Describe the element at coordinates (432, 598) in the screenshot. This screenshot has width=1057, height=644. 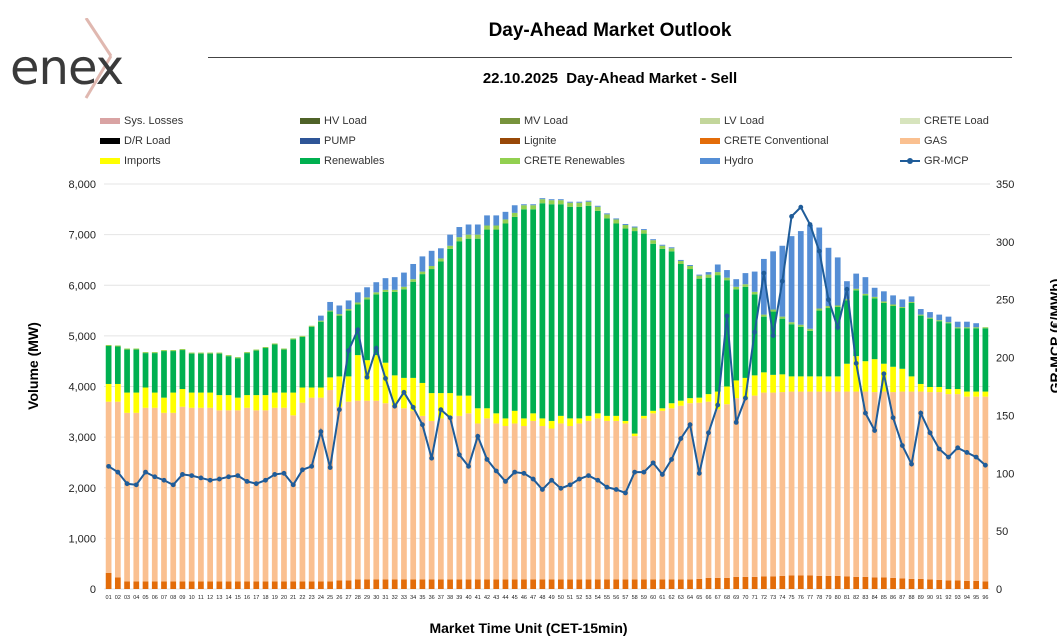
I see `x-tick-label: 36` at that location.